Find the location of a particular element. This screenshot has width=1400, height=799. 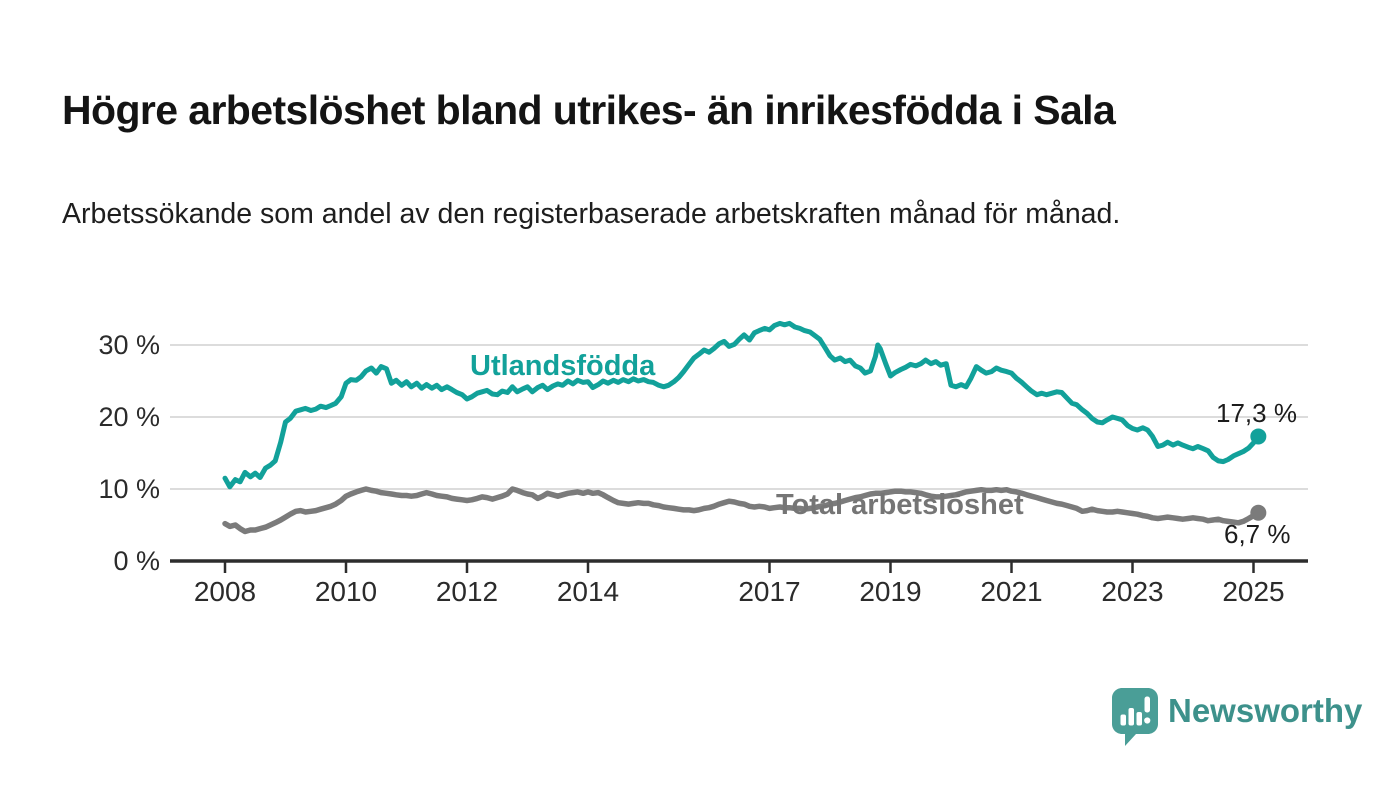

x-tick-label: 2012 is located at coordinates (467, 591).